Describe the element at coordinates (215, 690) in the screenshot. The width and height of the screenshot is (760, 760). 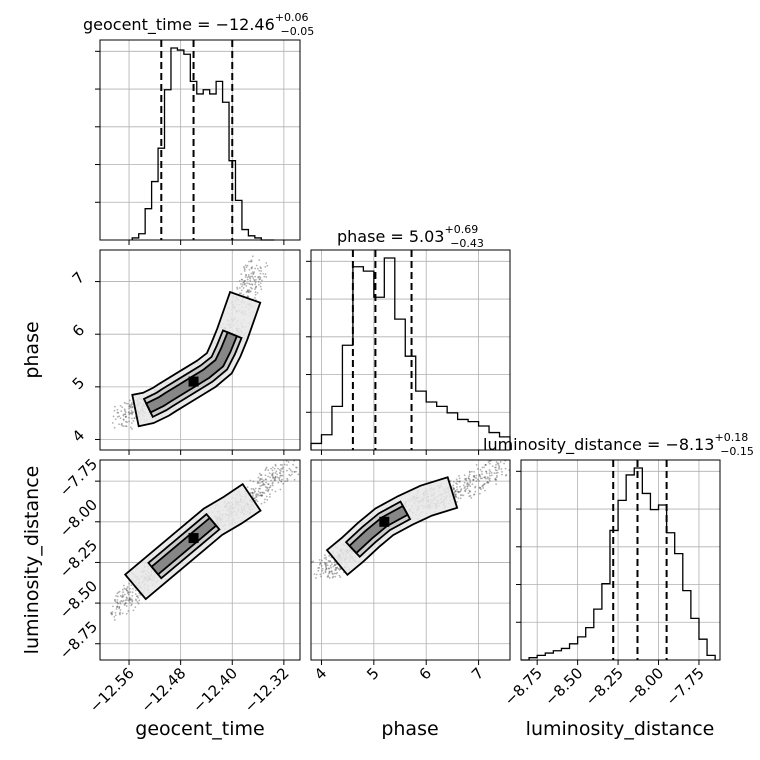
I see `x-tick-label: −12.40` at that location.